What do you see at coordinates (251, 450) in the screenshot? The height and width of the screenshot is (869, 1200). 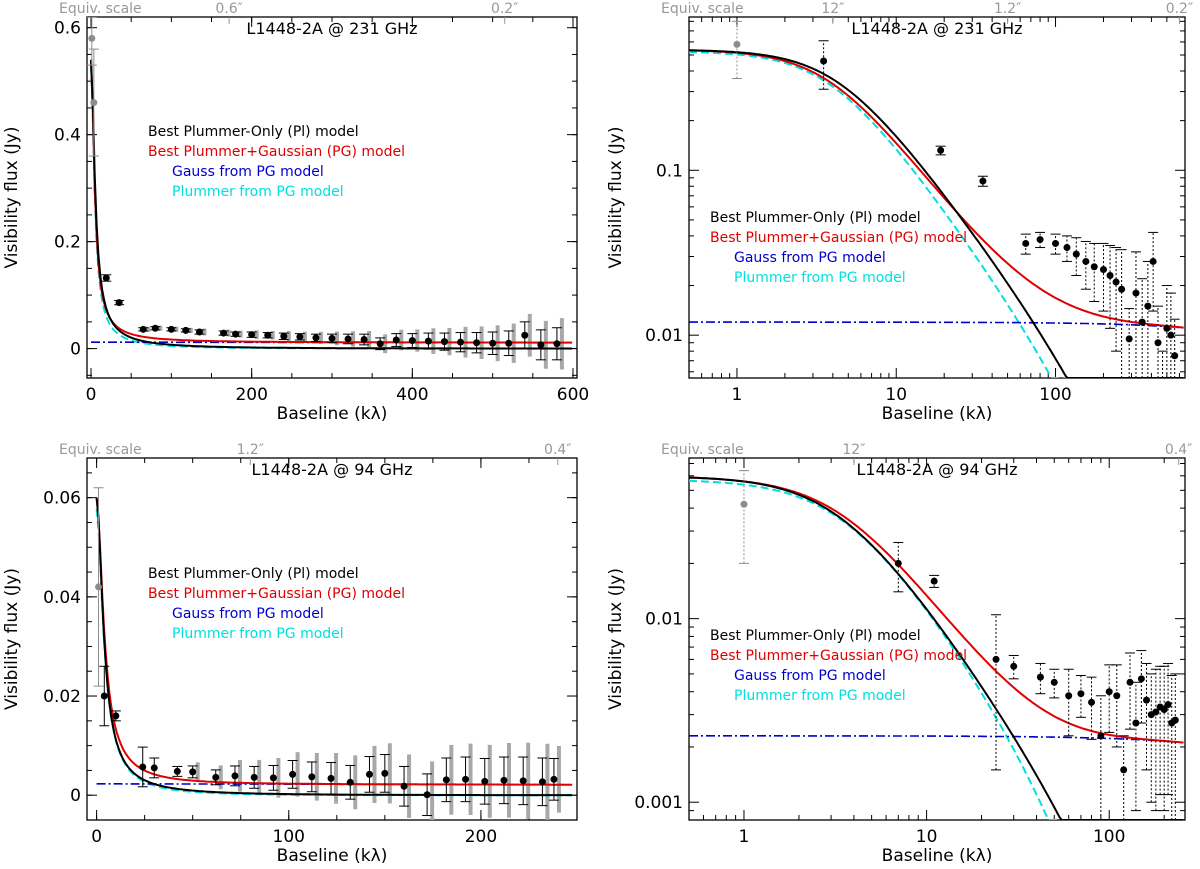 I see `top-axis-tick-label: 1.2″` at bounding box center [251, 450].